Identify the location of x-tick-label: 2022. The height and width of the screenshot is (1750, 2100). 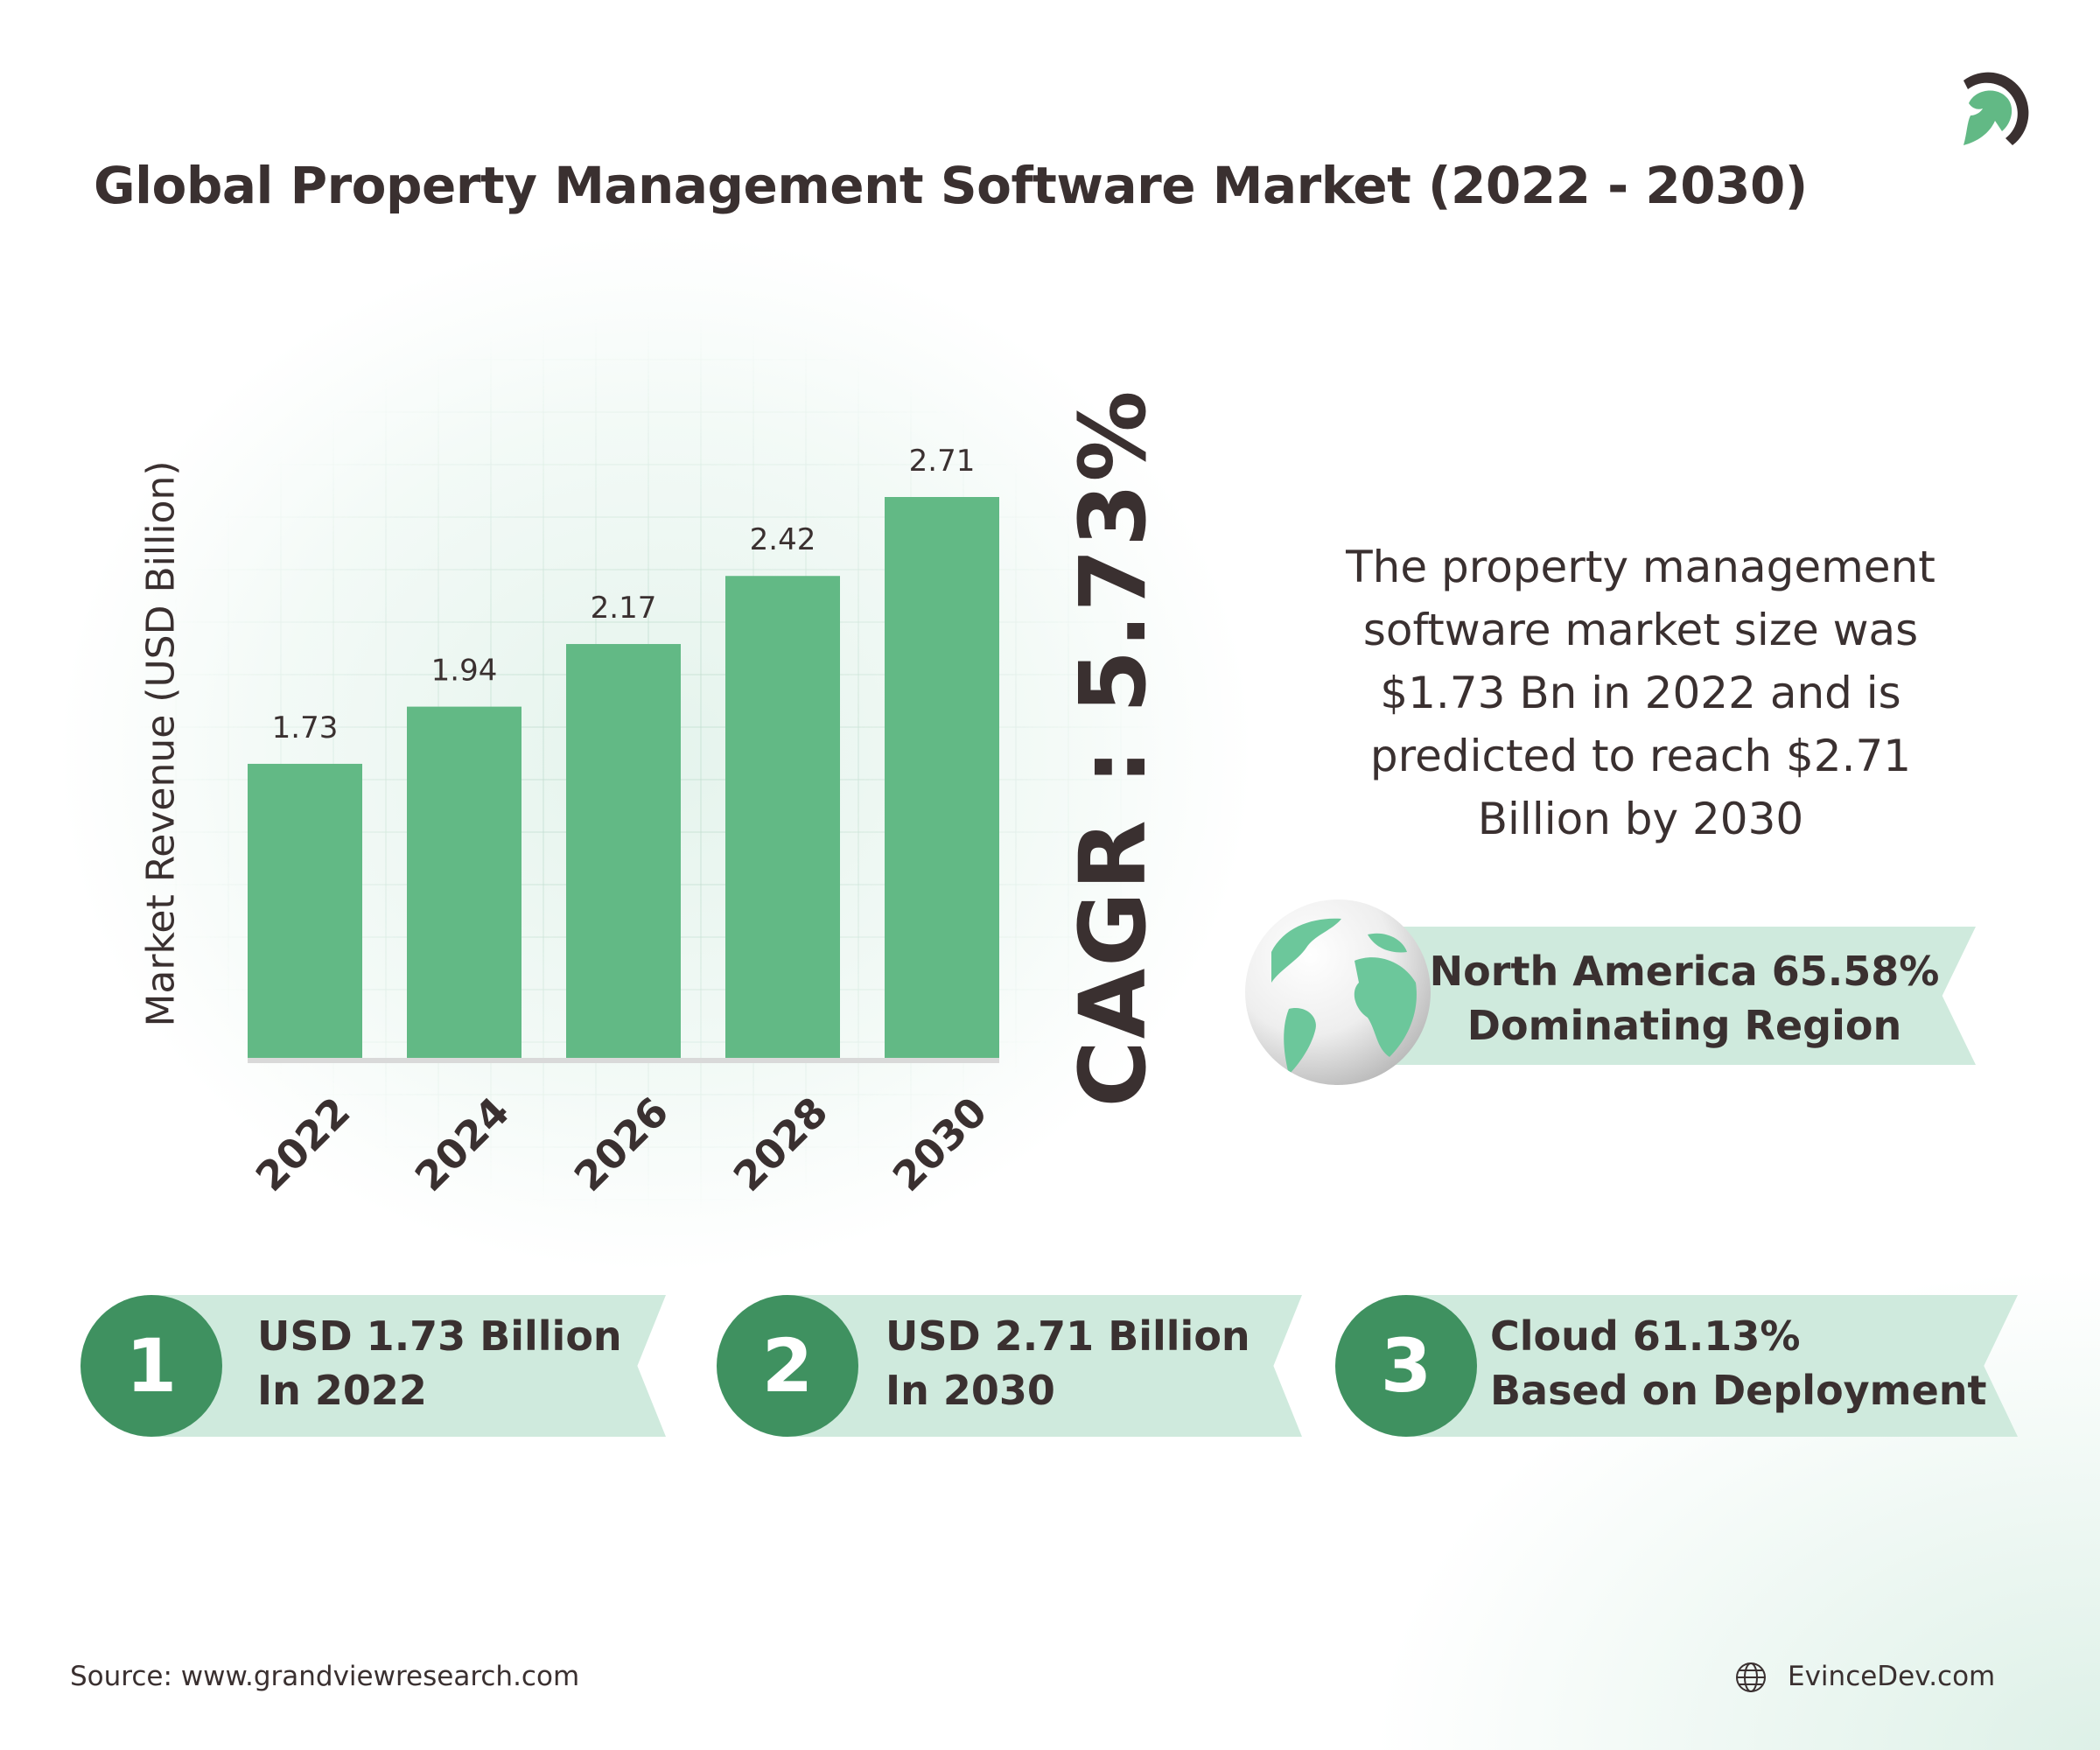
(303, 1144).